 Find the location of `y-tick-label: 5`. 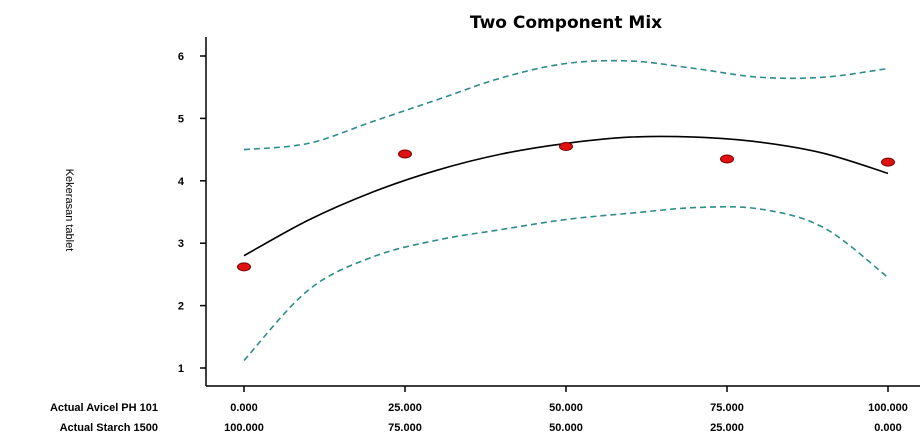

y-tick-label: 5 is located at coordinates (181, 119).